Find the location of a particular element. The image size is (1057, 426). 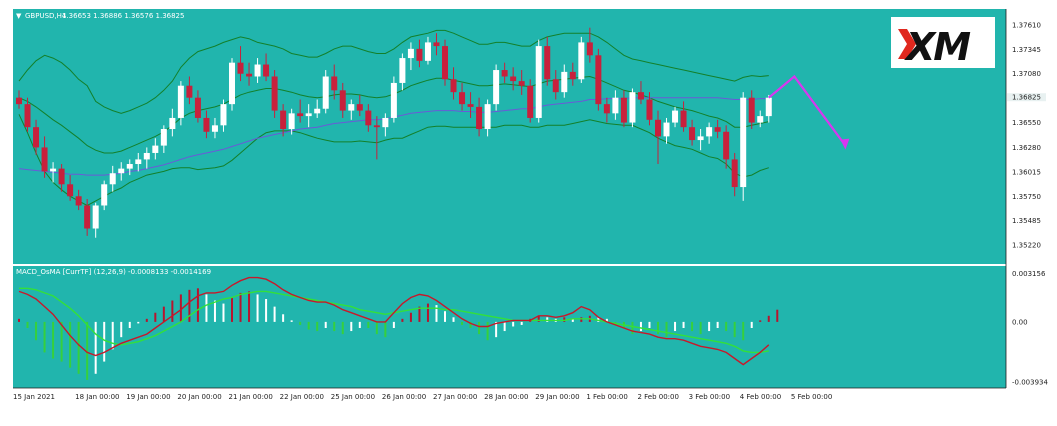

price-scale-strip is located at coordinates (1026, 198).